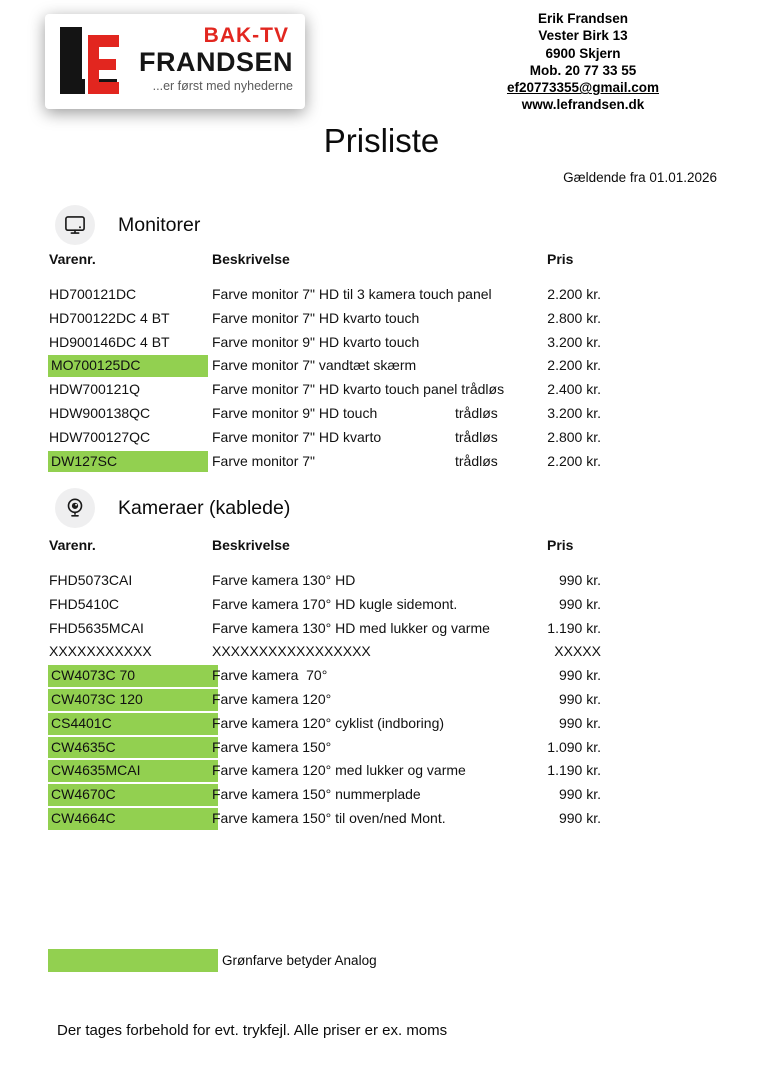  What do you see at coordinates (133, 699) in the screenshot?
I see `sku-cell: CW4073C 120` at bounding box center [133, 699].